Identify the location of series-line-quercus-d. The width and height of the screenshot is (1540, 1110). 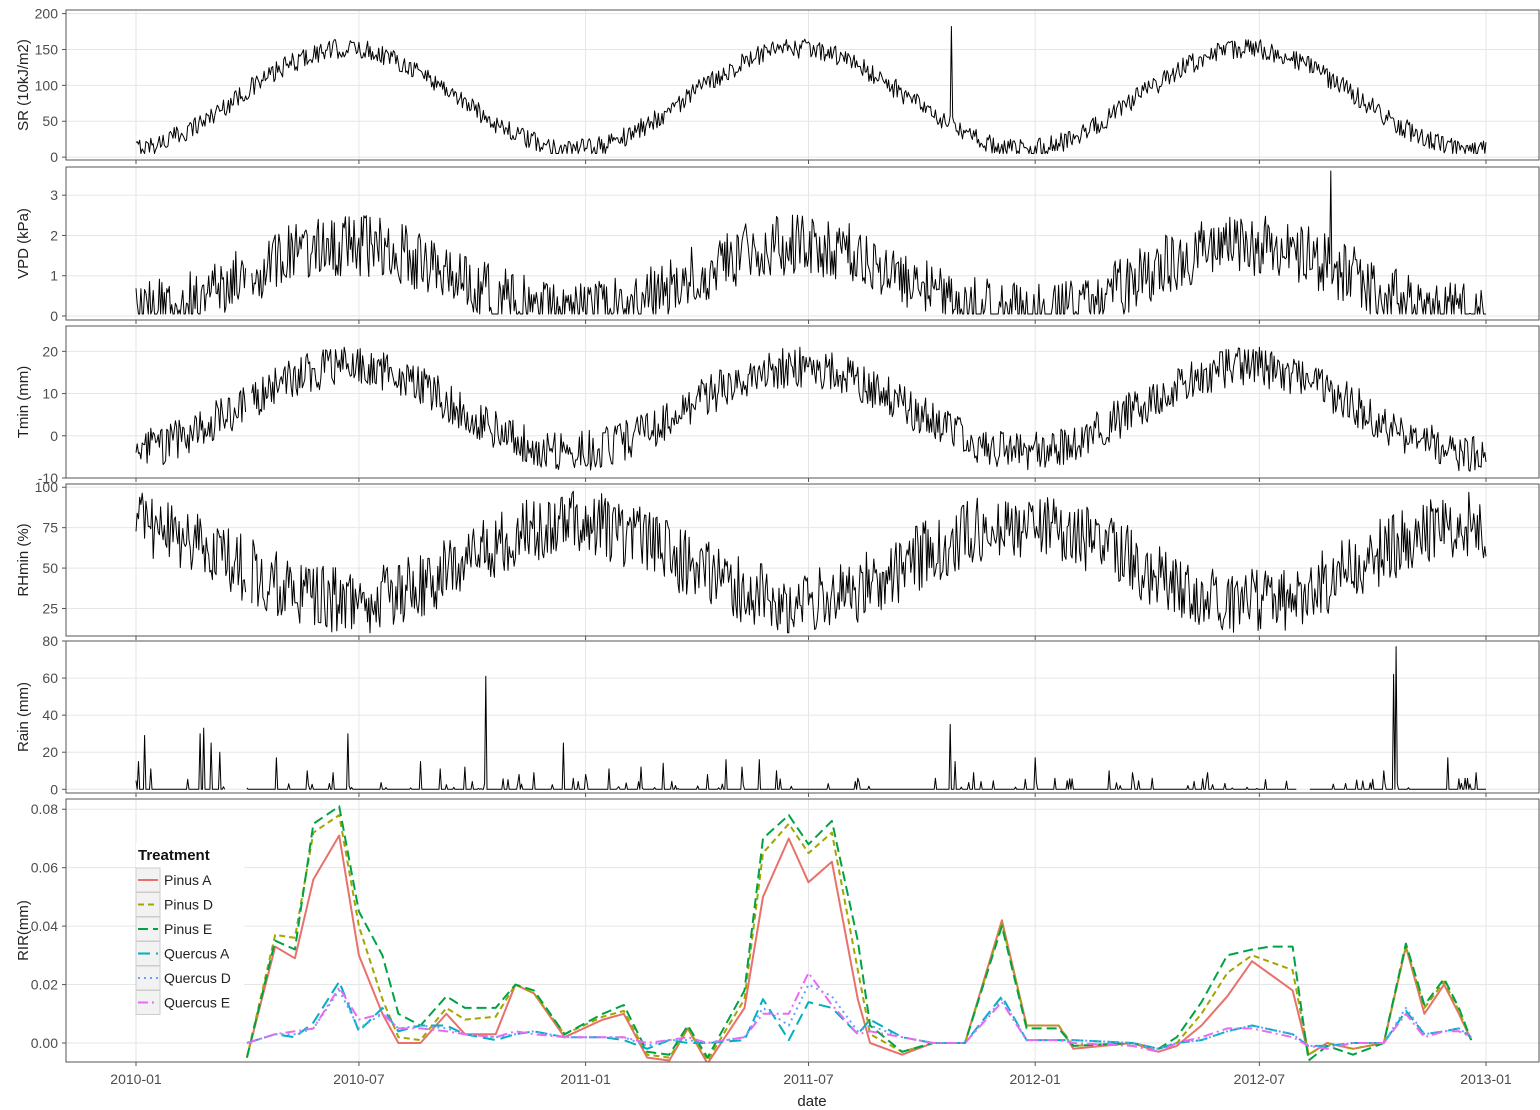
(859, 1016).